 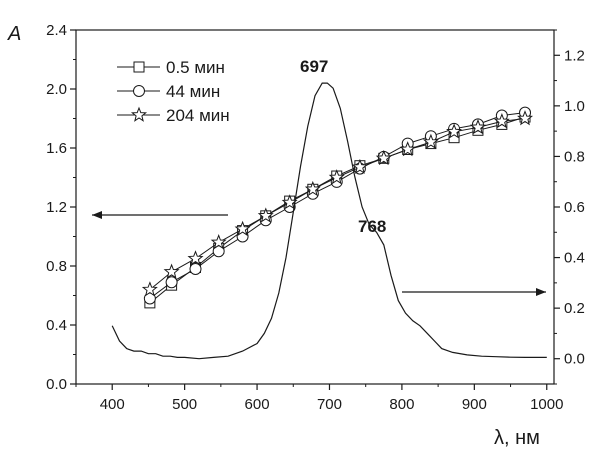 What do you see at coordinates (314, 66) in the screenshot?
I see `annotation-peak-697: 697` at bounding box center [314, 66].